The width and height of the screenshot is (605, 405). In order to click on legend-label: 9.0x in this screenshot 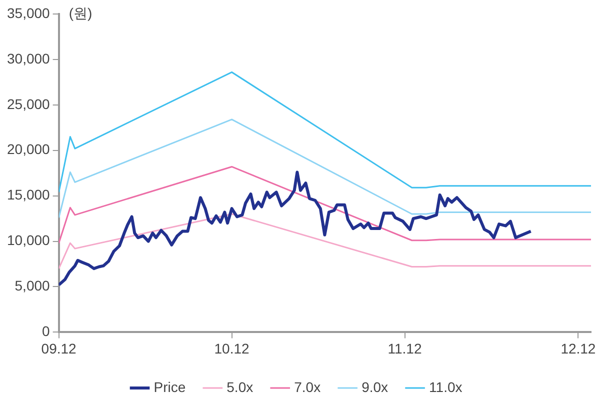, I will do `click(375, 386)`.